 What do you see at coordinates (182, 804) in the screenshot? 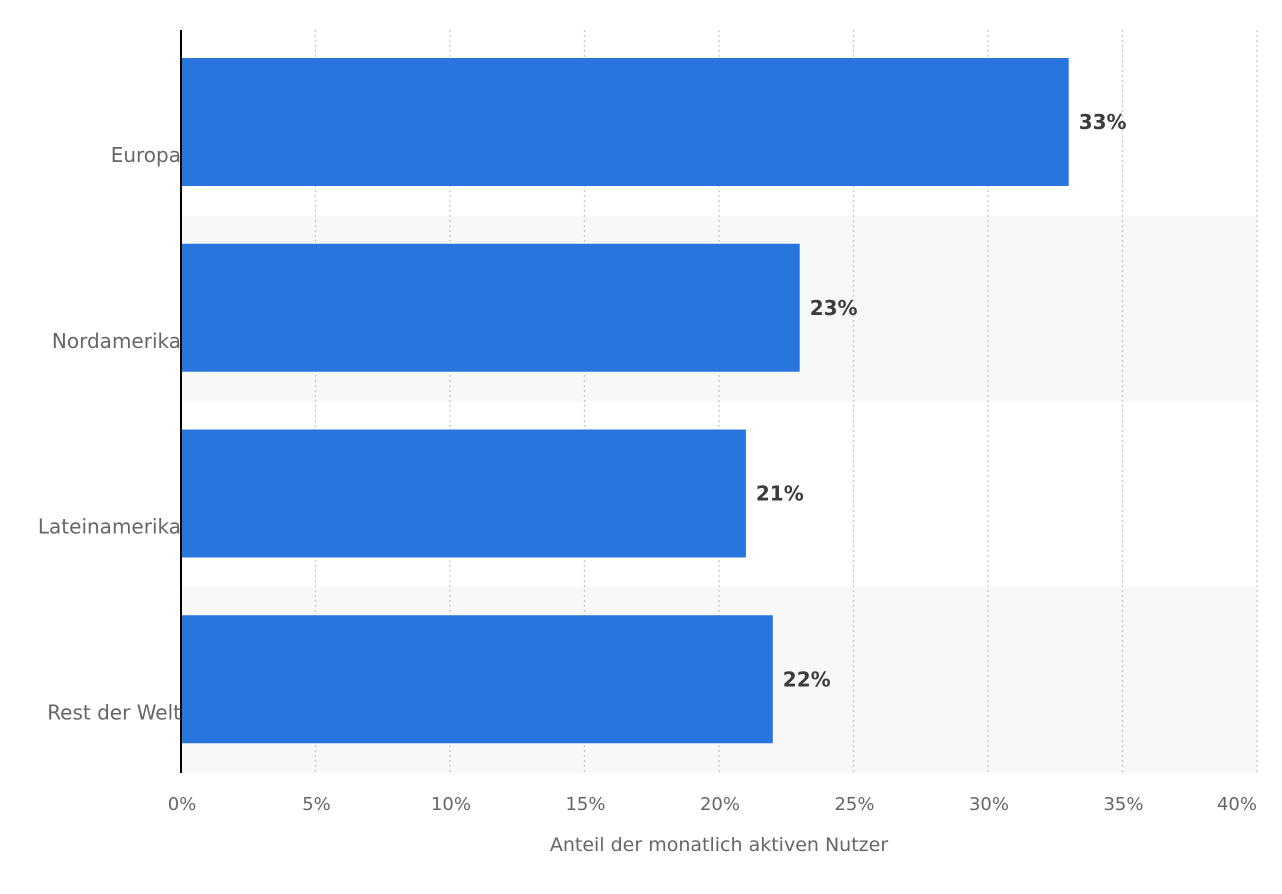
I see `x-tick-label: 0%` at bounding box center [182, 804].